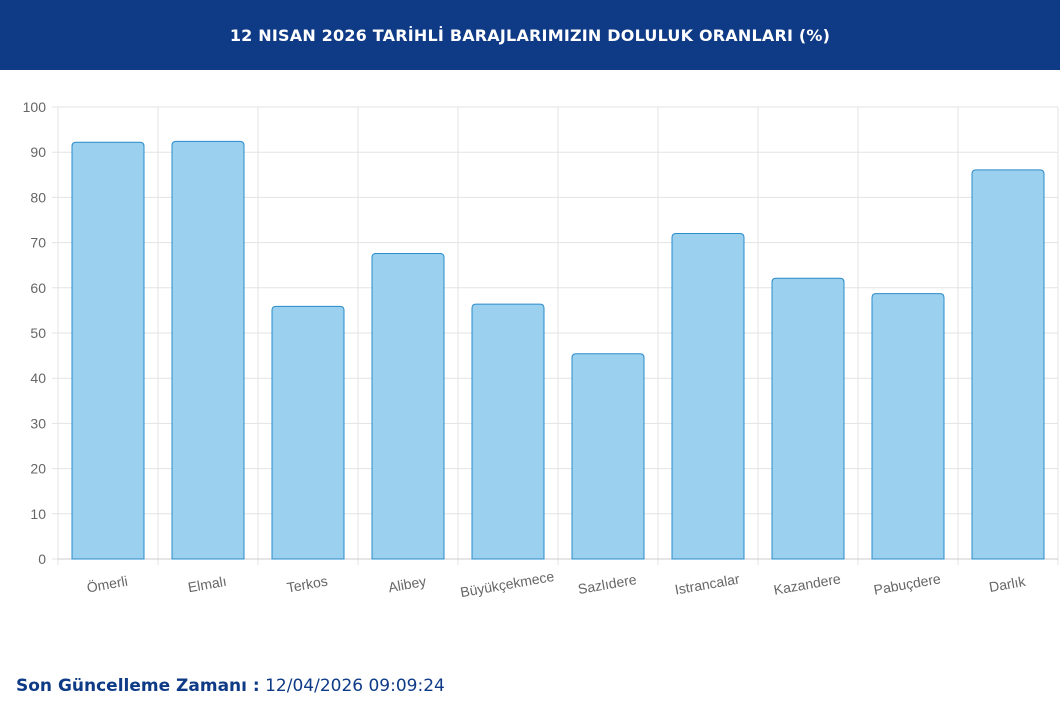 The image size is (1060, 721). What do you see at coordinates (608, 456) in the screenshot?
I see `bar-sazlıdere` at bounding box center [608, 456].